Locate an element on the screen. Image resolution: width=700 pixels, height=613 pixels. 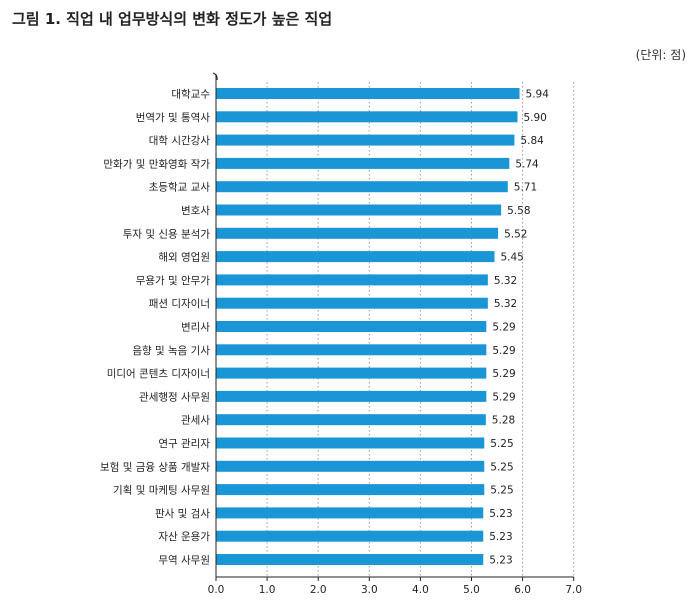
x-tick-label: 7.0 is located at coordinates (573, 590).